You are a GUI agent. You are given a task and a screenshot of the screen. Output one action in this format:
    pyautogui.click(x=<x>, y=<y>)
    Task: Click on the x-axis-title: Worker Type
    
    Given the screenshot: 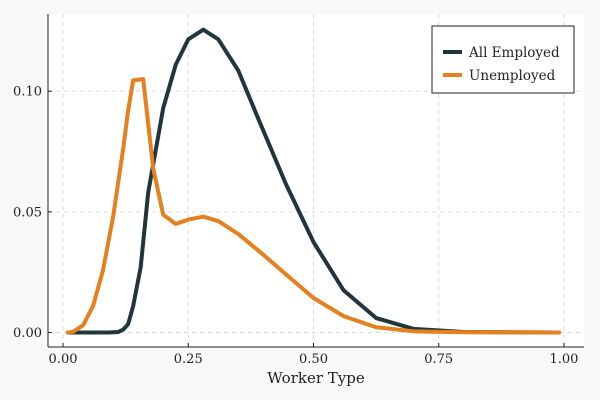 What is the action you would take?
    pyautogui.click(x=316, y=378)
    